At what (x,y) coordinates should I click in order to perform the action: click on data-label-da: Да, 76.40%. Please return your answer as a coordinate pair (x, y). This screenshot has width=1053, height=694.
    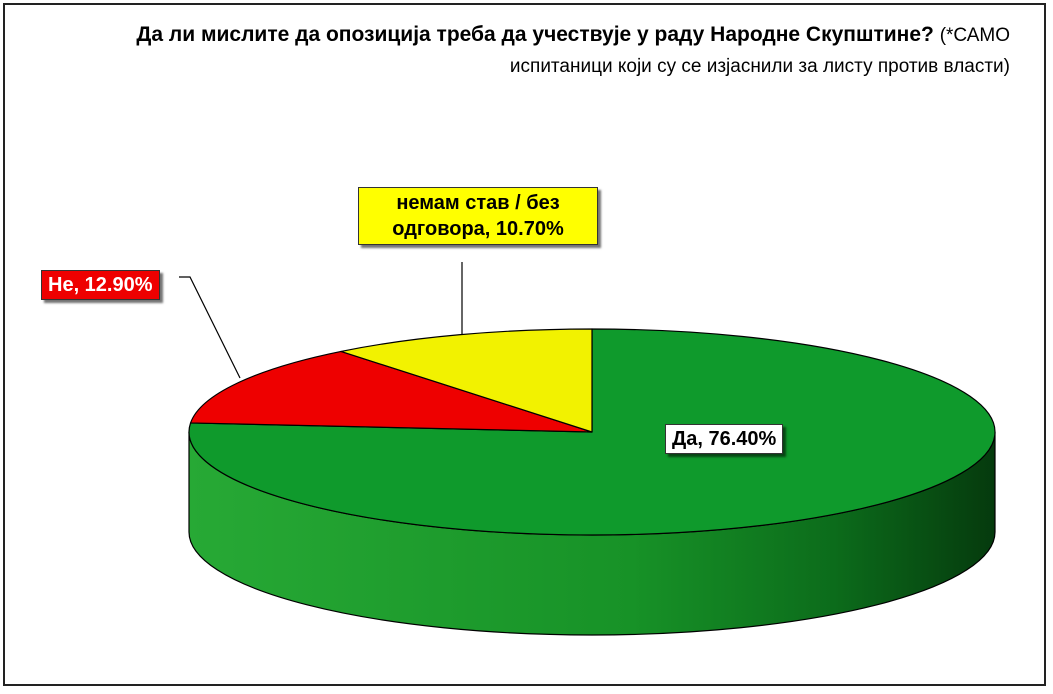
    Looking at the image, I should click on (724, 439).